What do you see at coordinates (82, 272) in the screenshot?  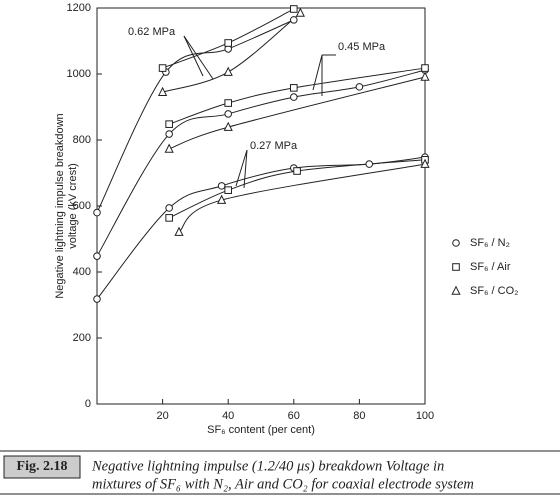 I see `y-tick-label: 400` at bounding box center [82, 272].